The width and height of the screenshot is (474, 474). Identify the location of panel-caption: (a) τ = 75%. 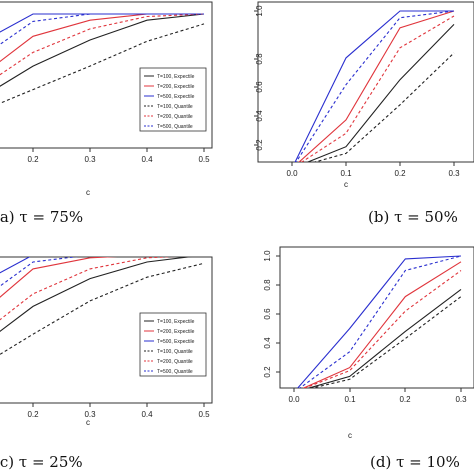
(41, 217).